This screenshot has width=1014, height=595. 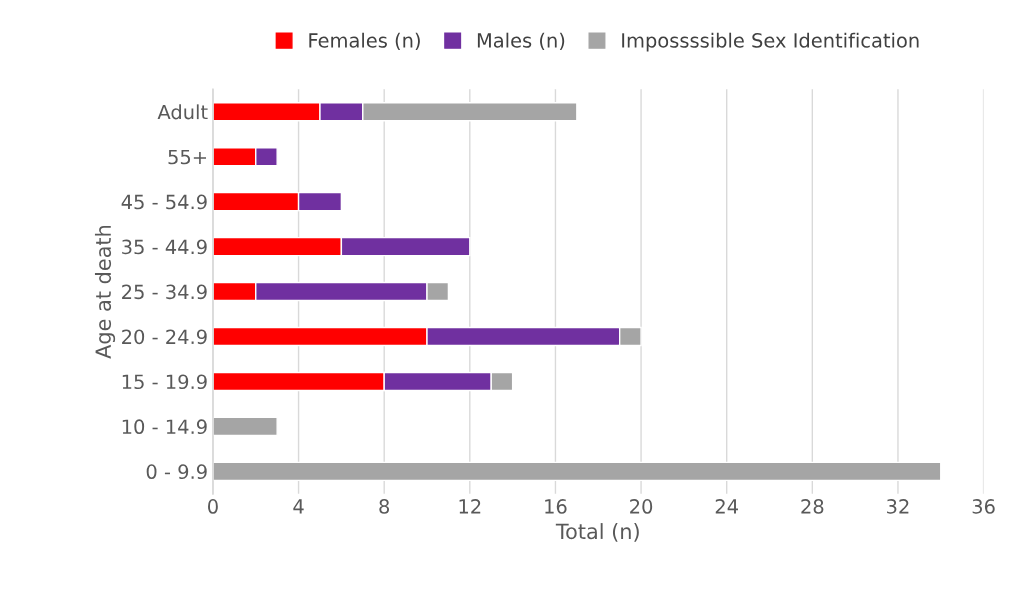 What do you see at coordinates (726, 506) in the screenshot?
I see `x-tick-label: 24` at bounding box center [726, 506].